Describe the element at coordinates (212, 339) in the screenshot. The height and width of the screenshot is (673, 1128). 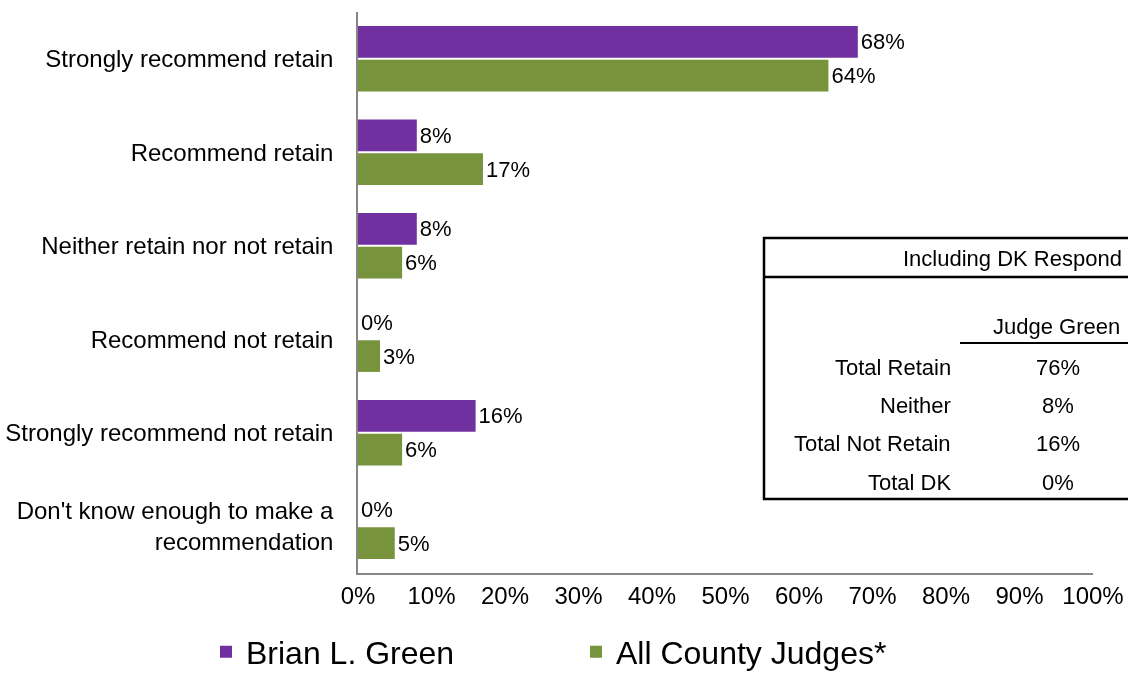
I see `y-tick-label: Recommend not retain` at that location.